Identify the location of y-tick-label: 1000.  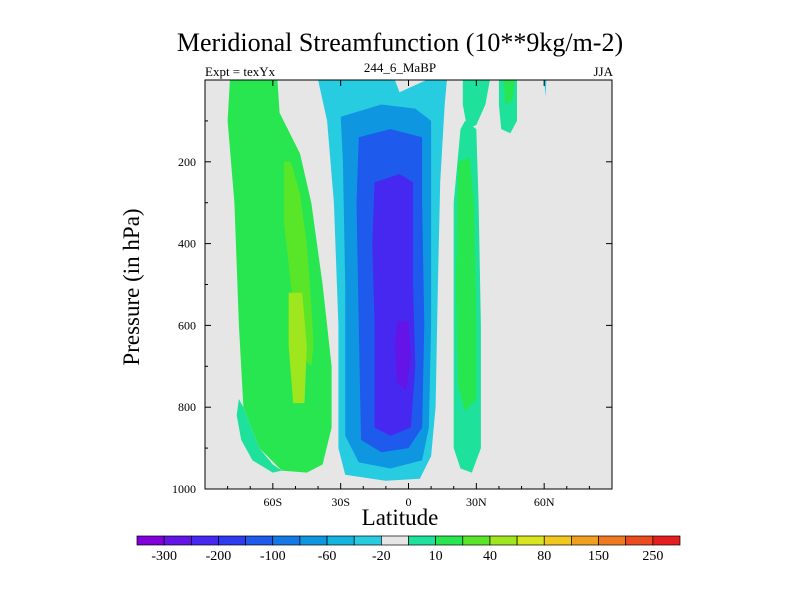
(184, 489).